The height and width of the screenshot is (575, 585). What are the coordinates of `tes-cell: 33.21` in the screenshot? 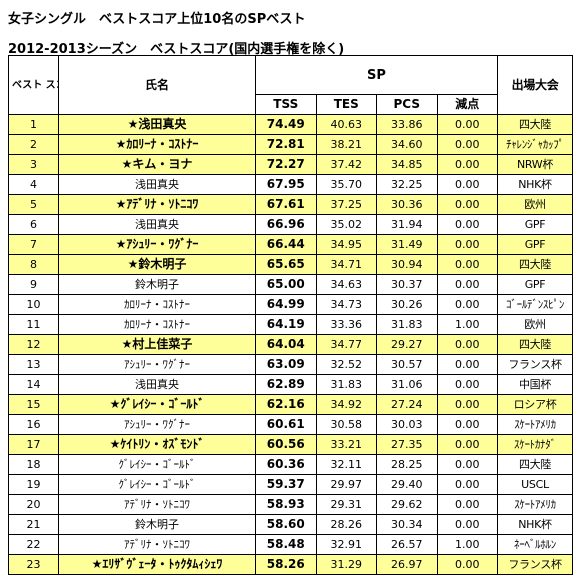 It's located at (346, 444).